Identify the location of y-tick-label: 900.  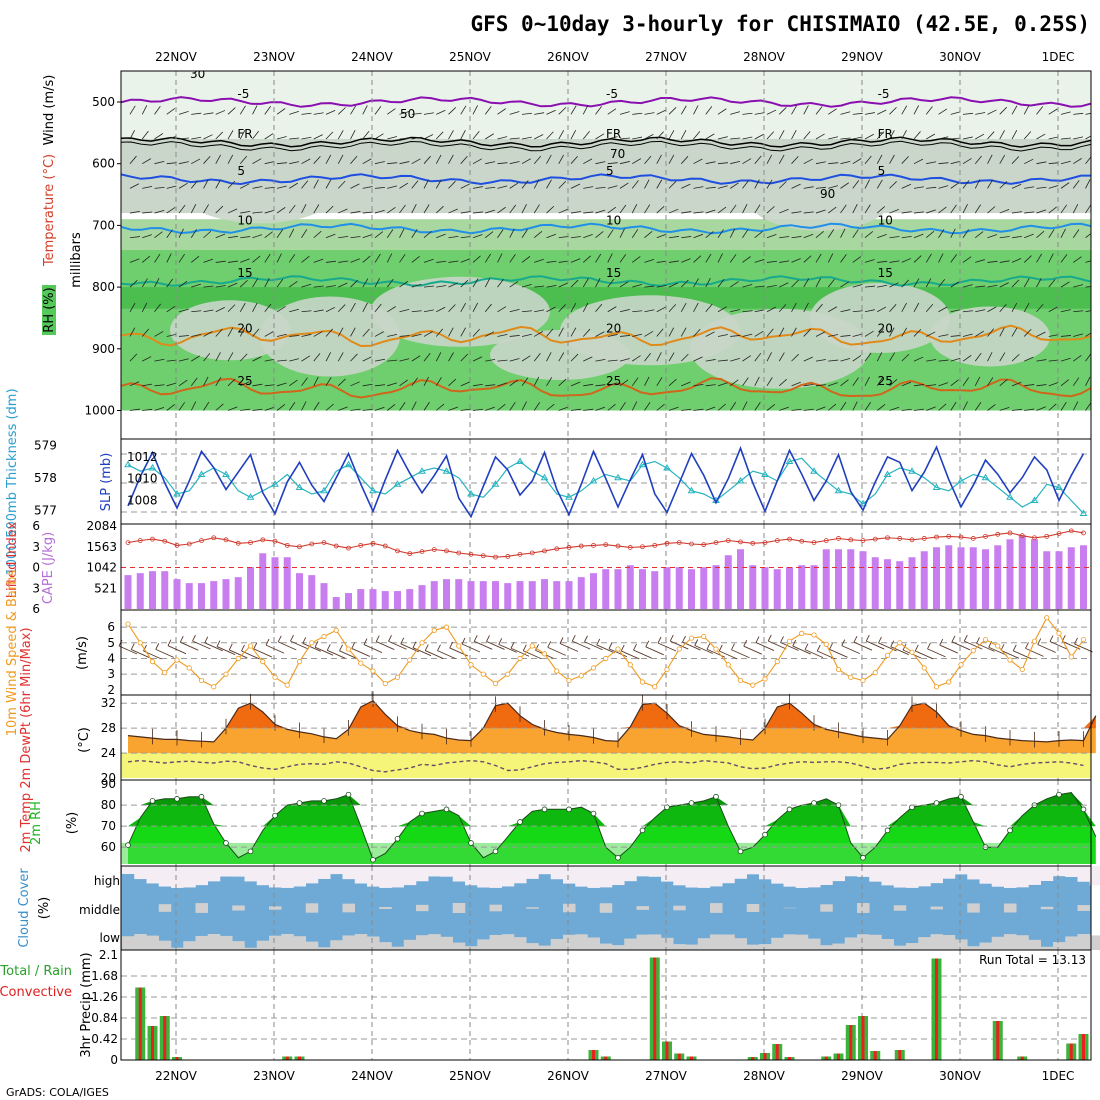
(103, 349).